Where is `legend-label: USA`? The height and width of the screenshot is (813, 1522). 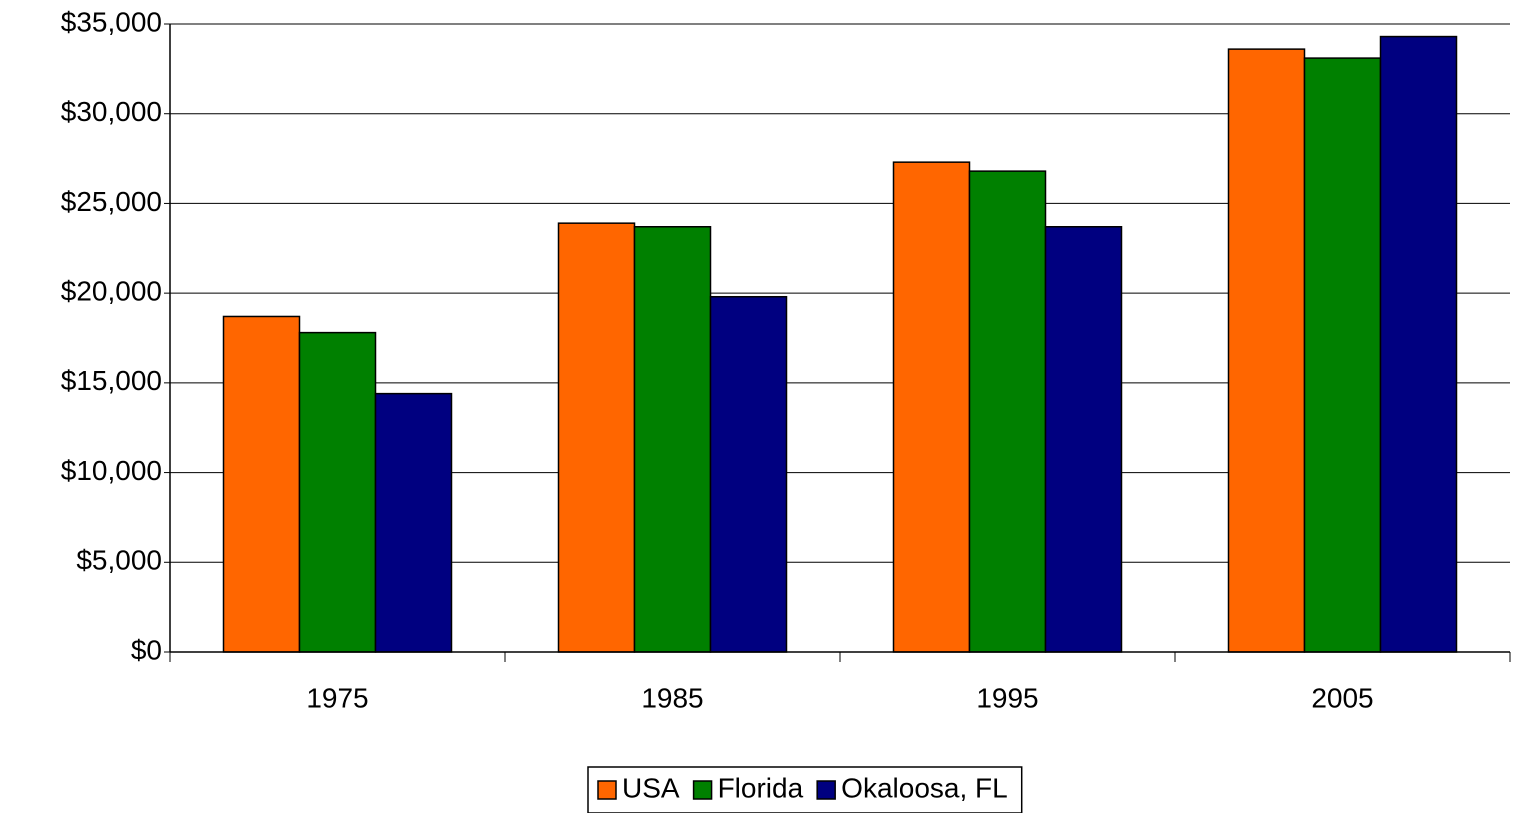 legend-label: USA is located at coordinates (651, 787).